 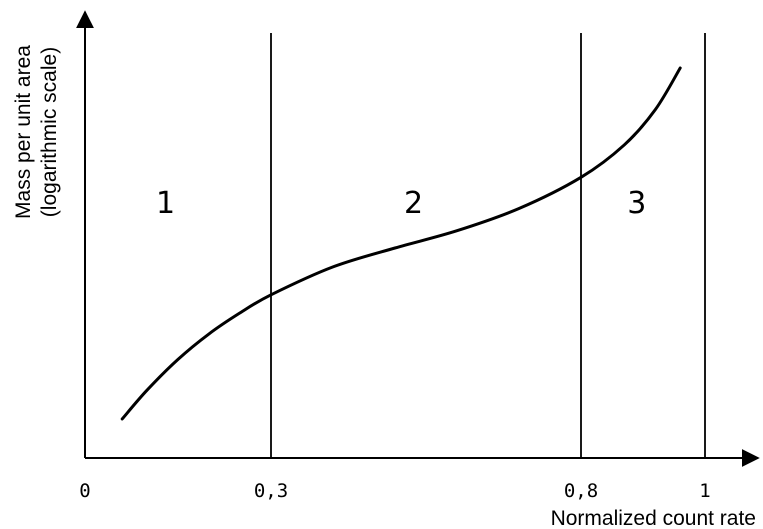 What do you see at coordinates (271, 491) in the screenshot?
I see `x-tick-label: 0,3` at bounding box center [271, 491].